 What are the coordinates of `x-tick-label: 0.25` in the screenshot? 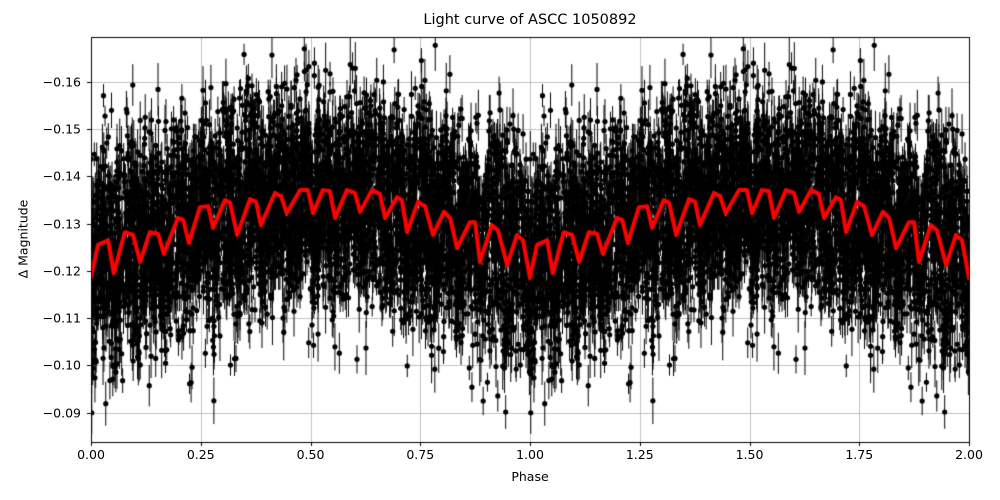 It's located at (200, 454).